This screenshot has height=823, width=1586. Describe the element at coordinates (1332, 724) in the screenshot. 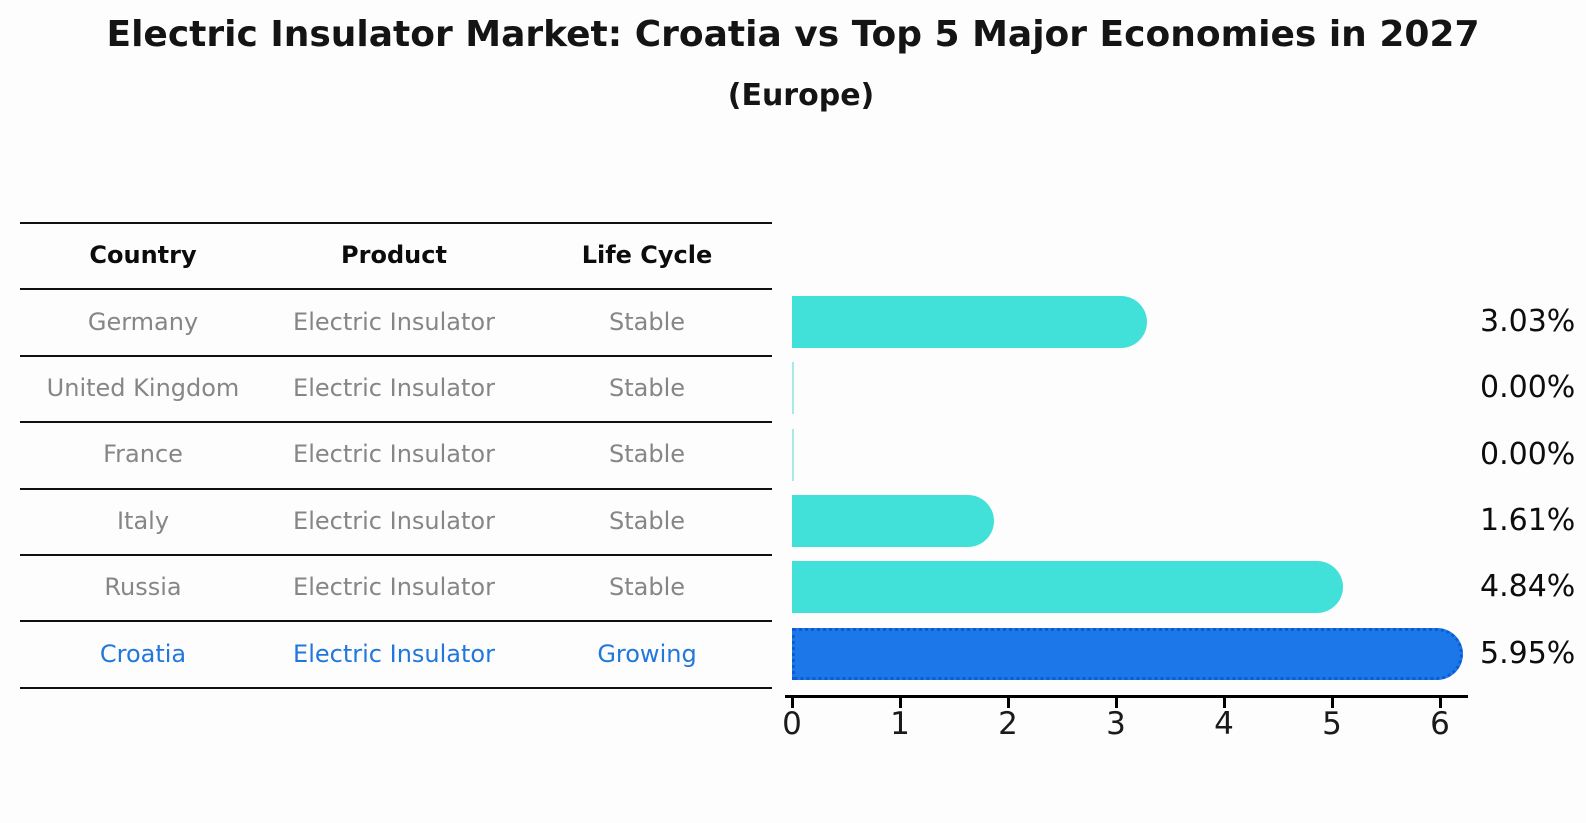

I see `x-axis-tick-label: 5` at that location.